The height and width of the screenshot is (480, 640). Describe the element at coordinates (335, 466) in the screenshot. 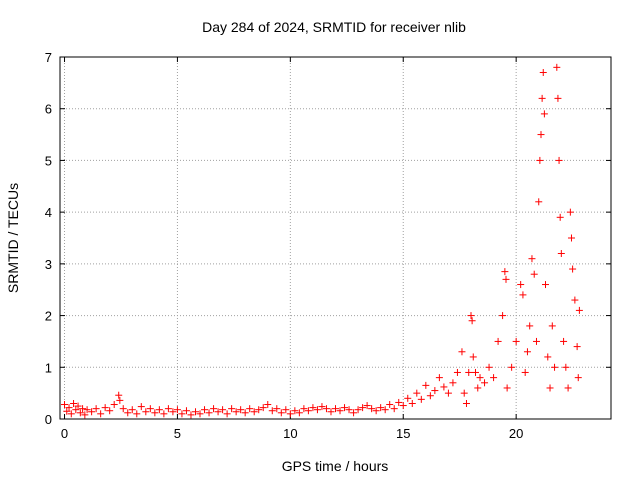

I see `x-axis-label: GPS time / hours` at that location.